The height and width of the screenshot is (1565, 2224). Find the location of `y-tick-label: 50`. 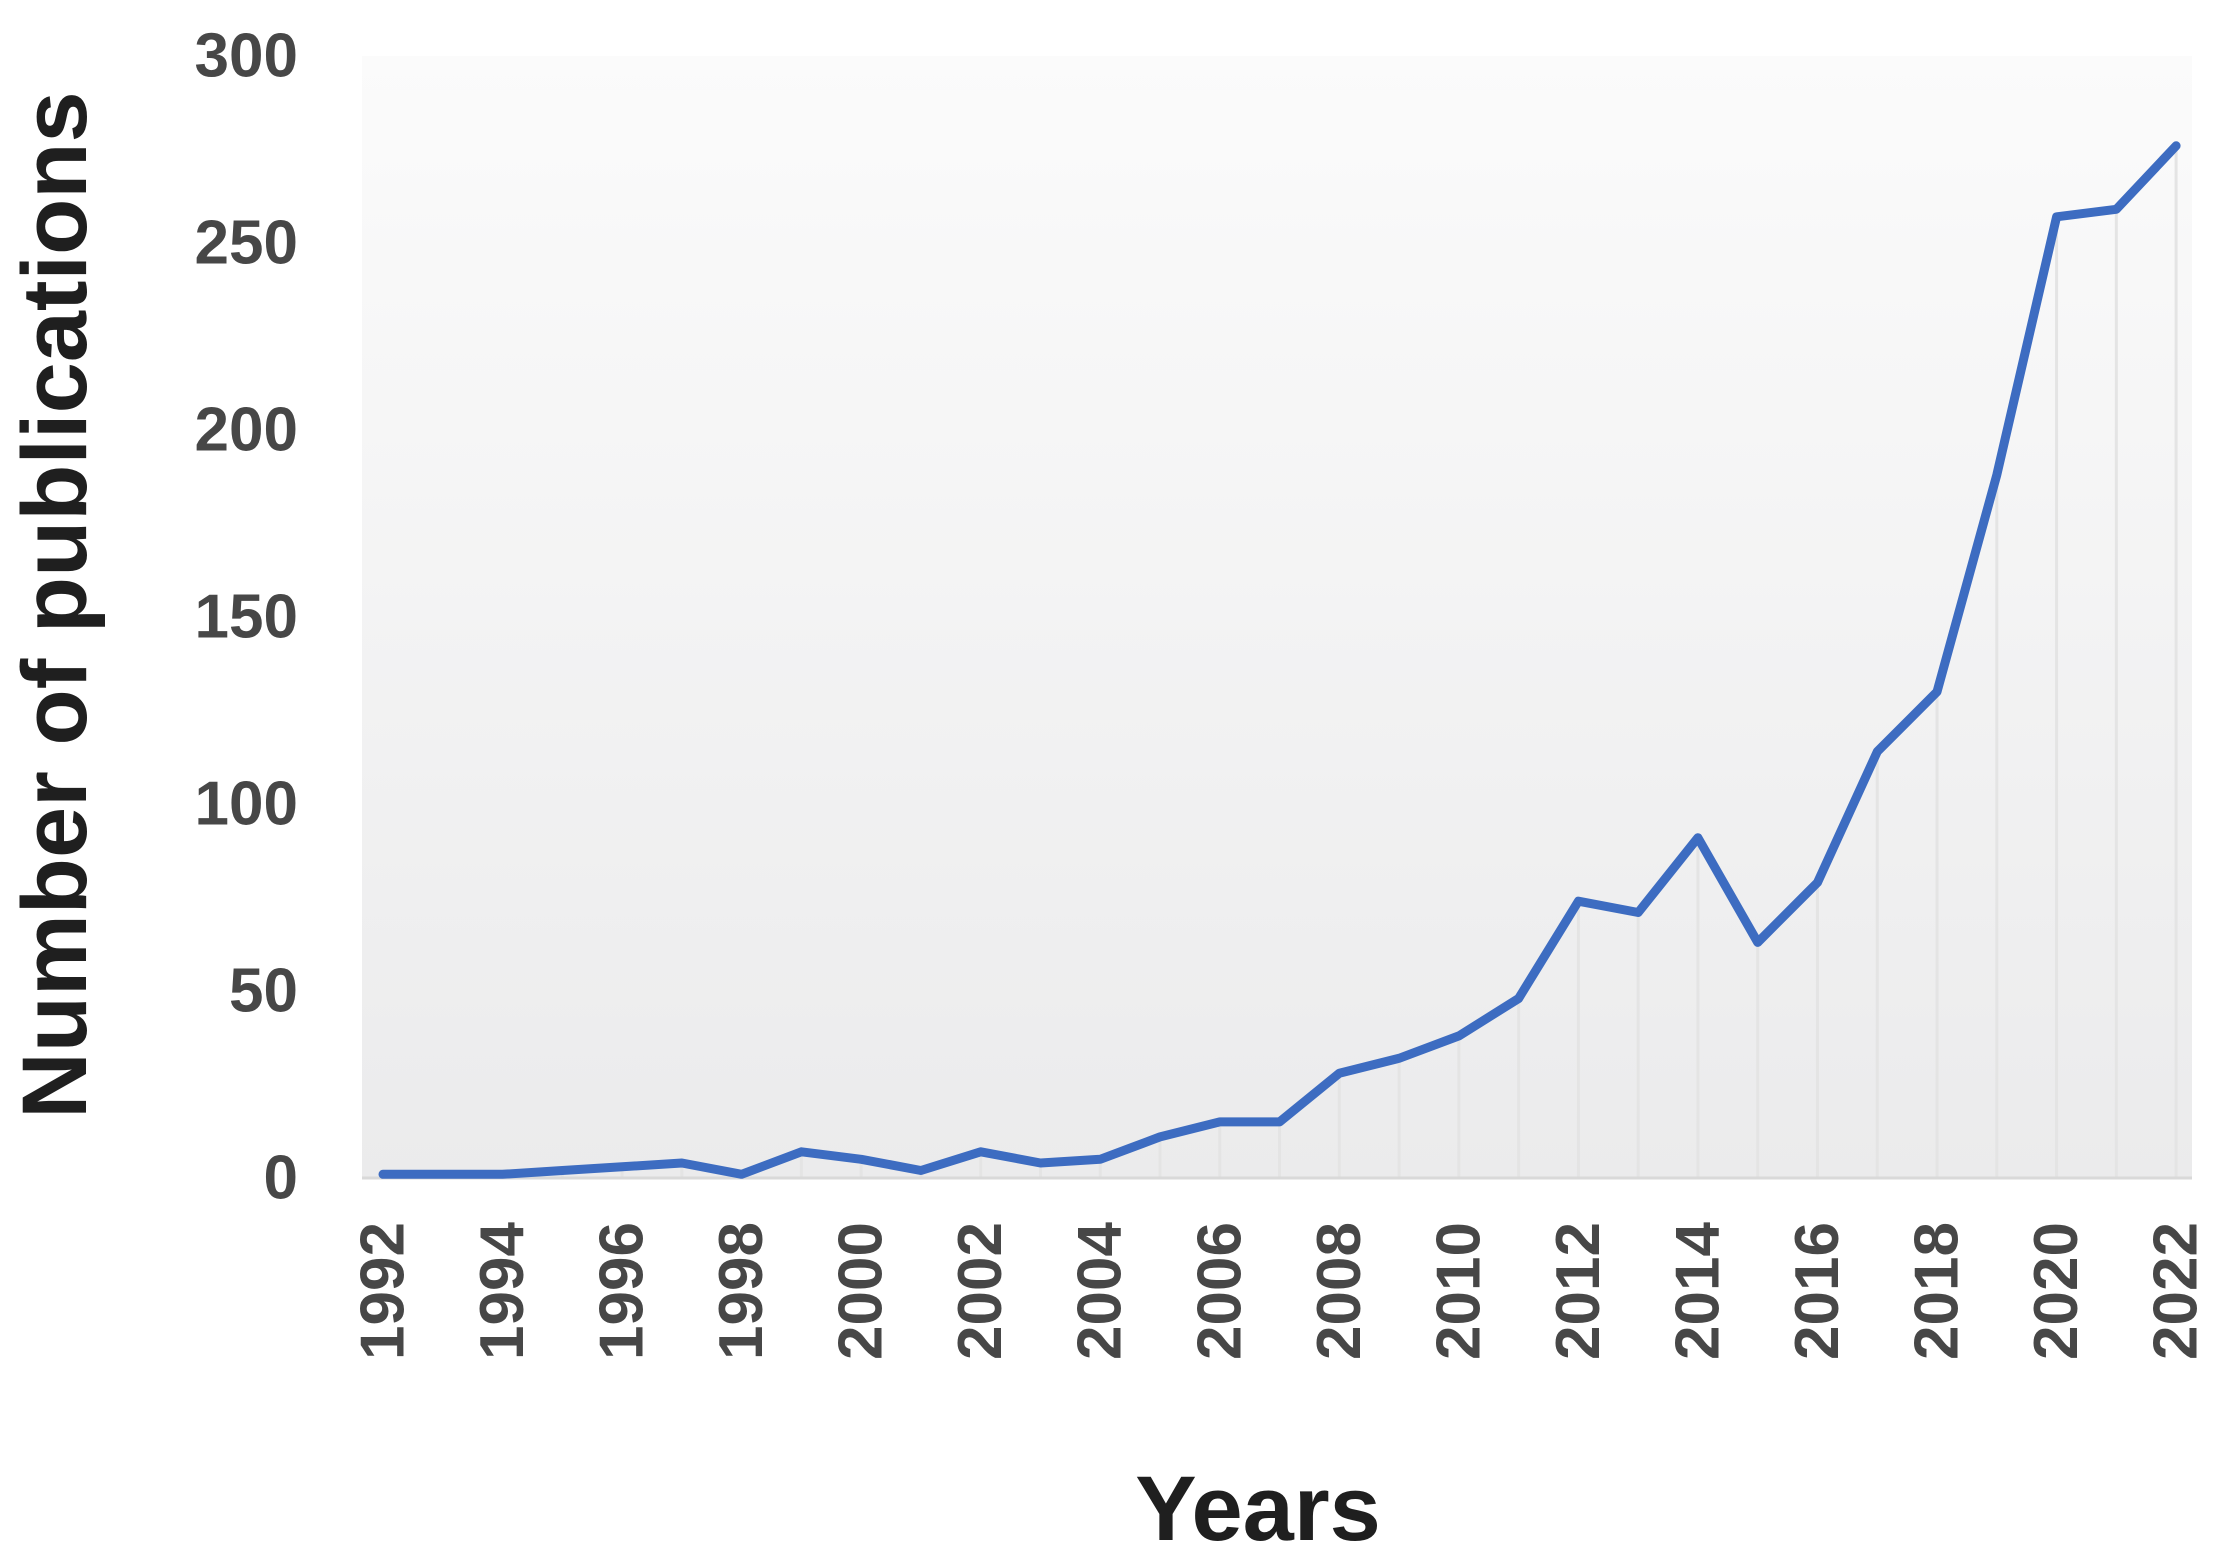

y-tick-label: 50 is located at coordinates (263, 991).